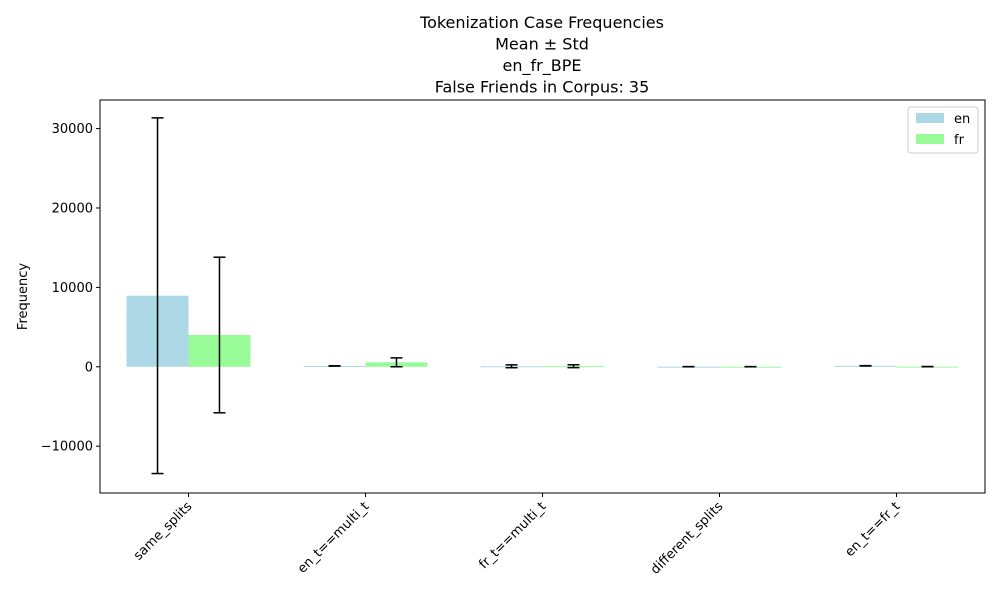 Image resolution: width=1000 pixels, height=600 pixels. I want to click on y-tick-label: −10000, so click(67, 447).